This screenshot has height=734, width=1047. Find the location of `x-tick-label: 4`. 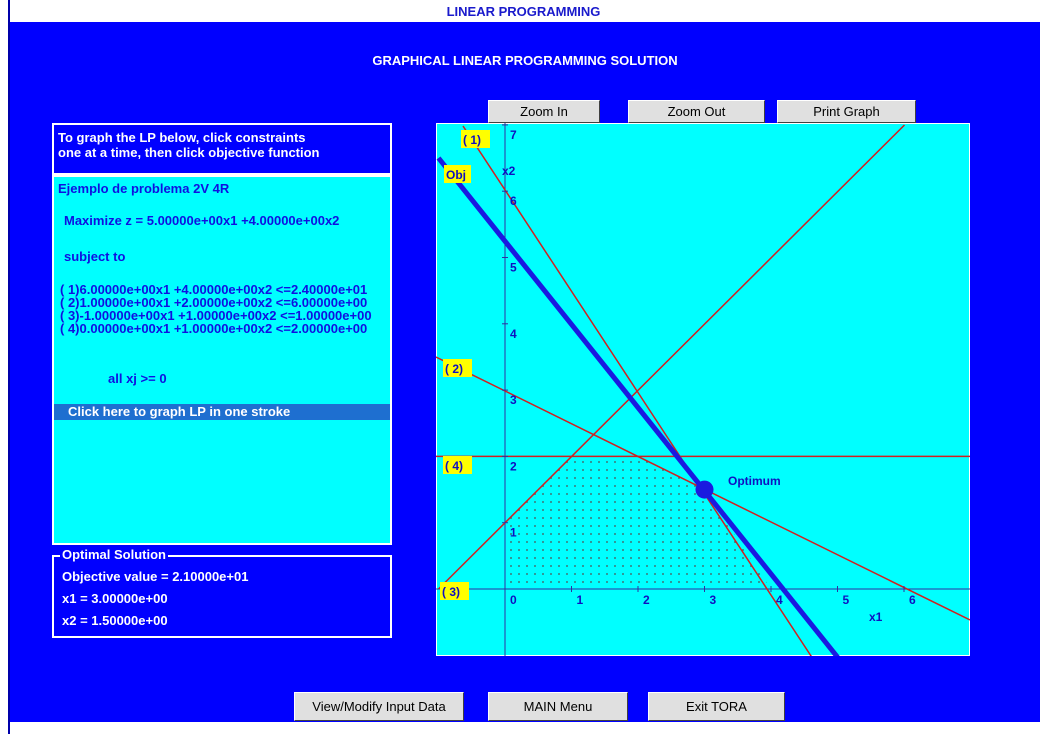

x-tick-label: 4 is located at coordinates (779, 600).